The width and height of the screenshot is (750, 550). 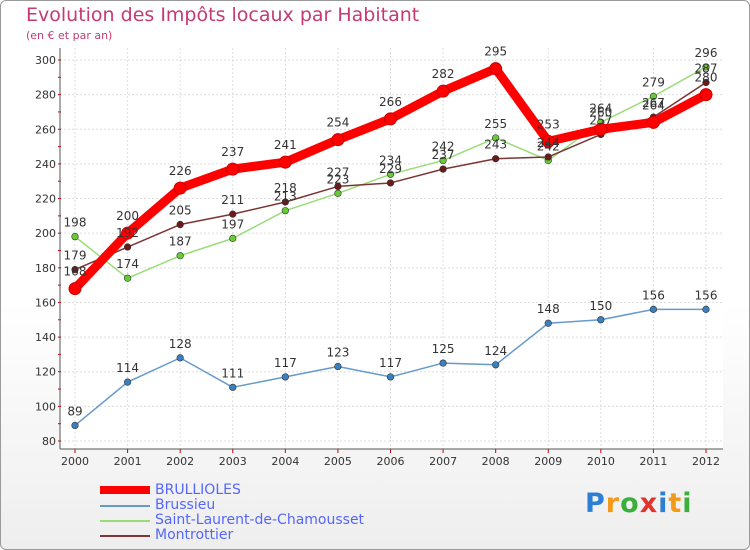 I want to click on data-label-saint-laurent-de-chamousset: 223, so click(x=337, y=179).